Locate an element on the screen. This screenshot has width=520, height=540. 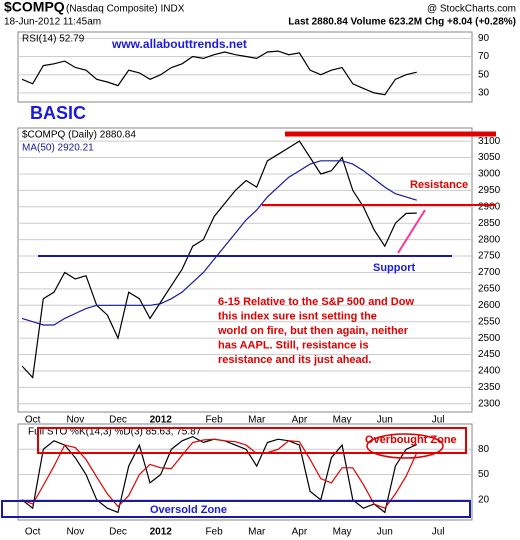
y-tick-label: 2400 is located at coordinates (489, 371).